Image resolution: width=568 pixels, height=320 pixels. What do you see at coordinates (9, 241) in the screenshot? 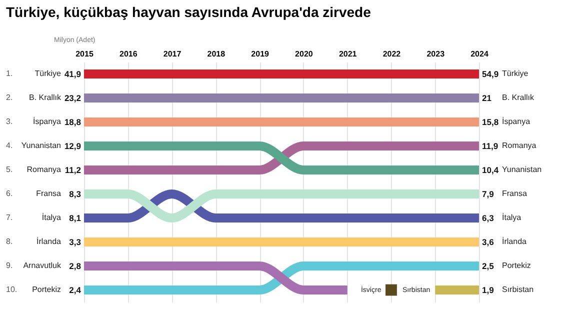
I see `y-tick-label: 8.` at bounding box center [9, 241].